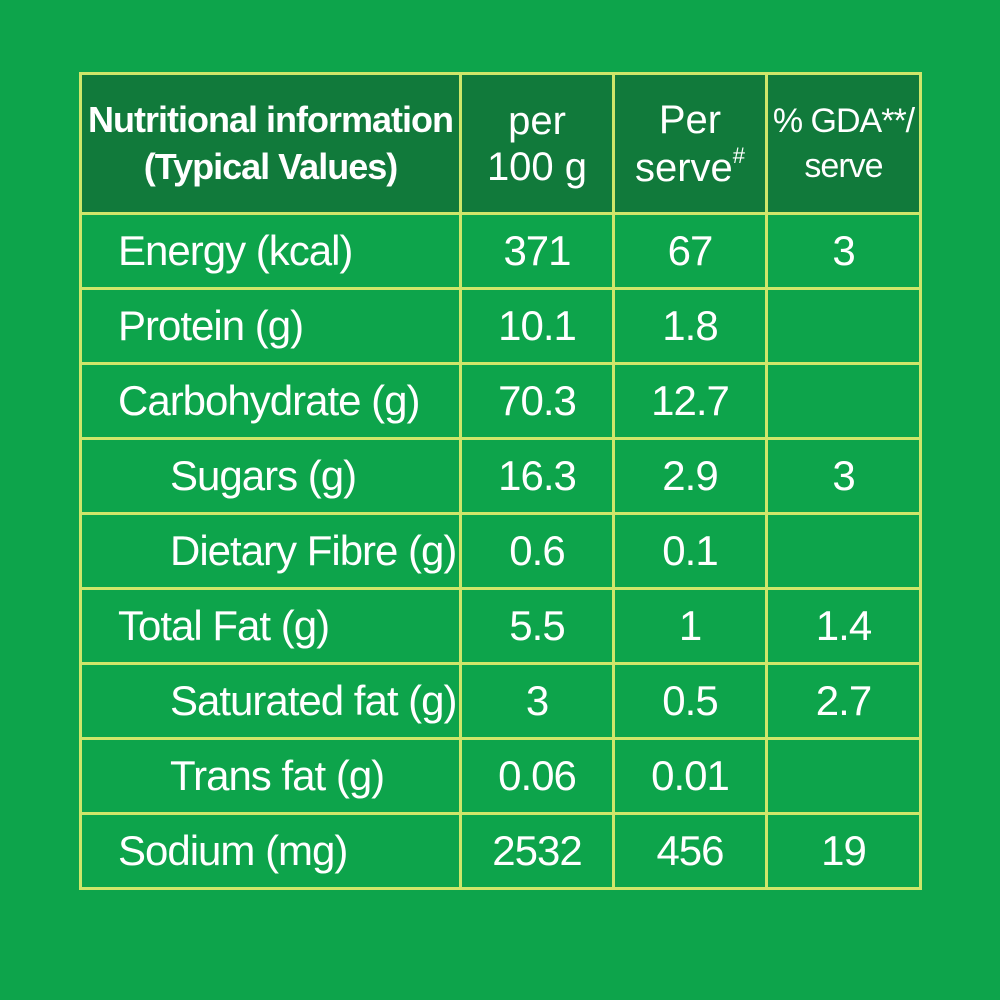 The image size is (1000, 1000). I want to click on value-gda: 1.4, so click(843, 626).